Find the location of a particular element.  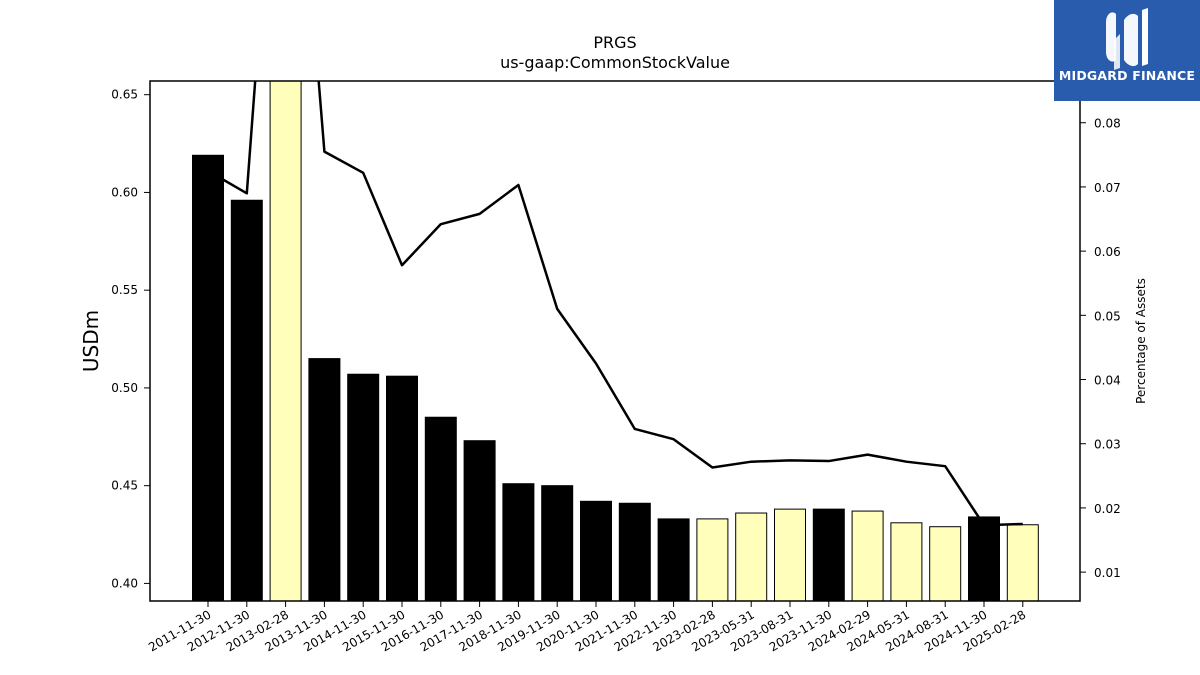

y2-axis-label: Percentage of Assets is located at coordinates (1141, 341).